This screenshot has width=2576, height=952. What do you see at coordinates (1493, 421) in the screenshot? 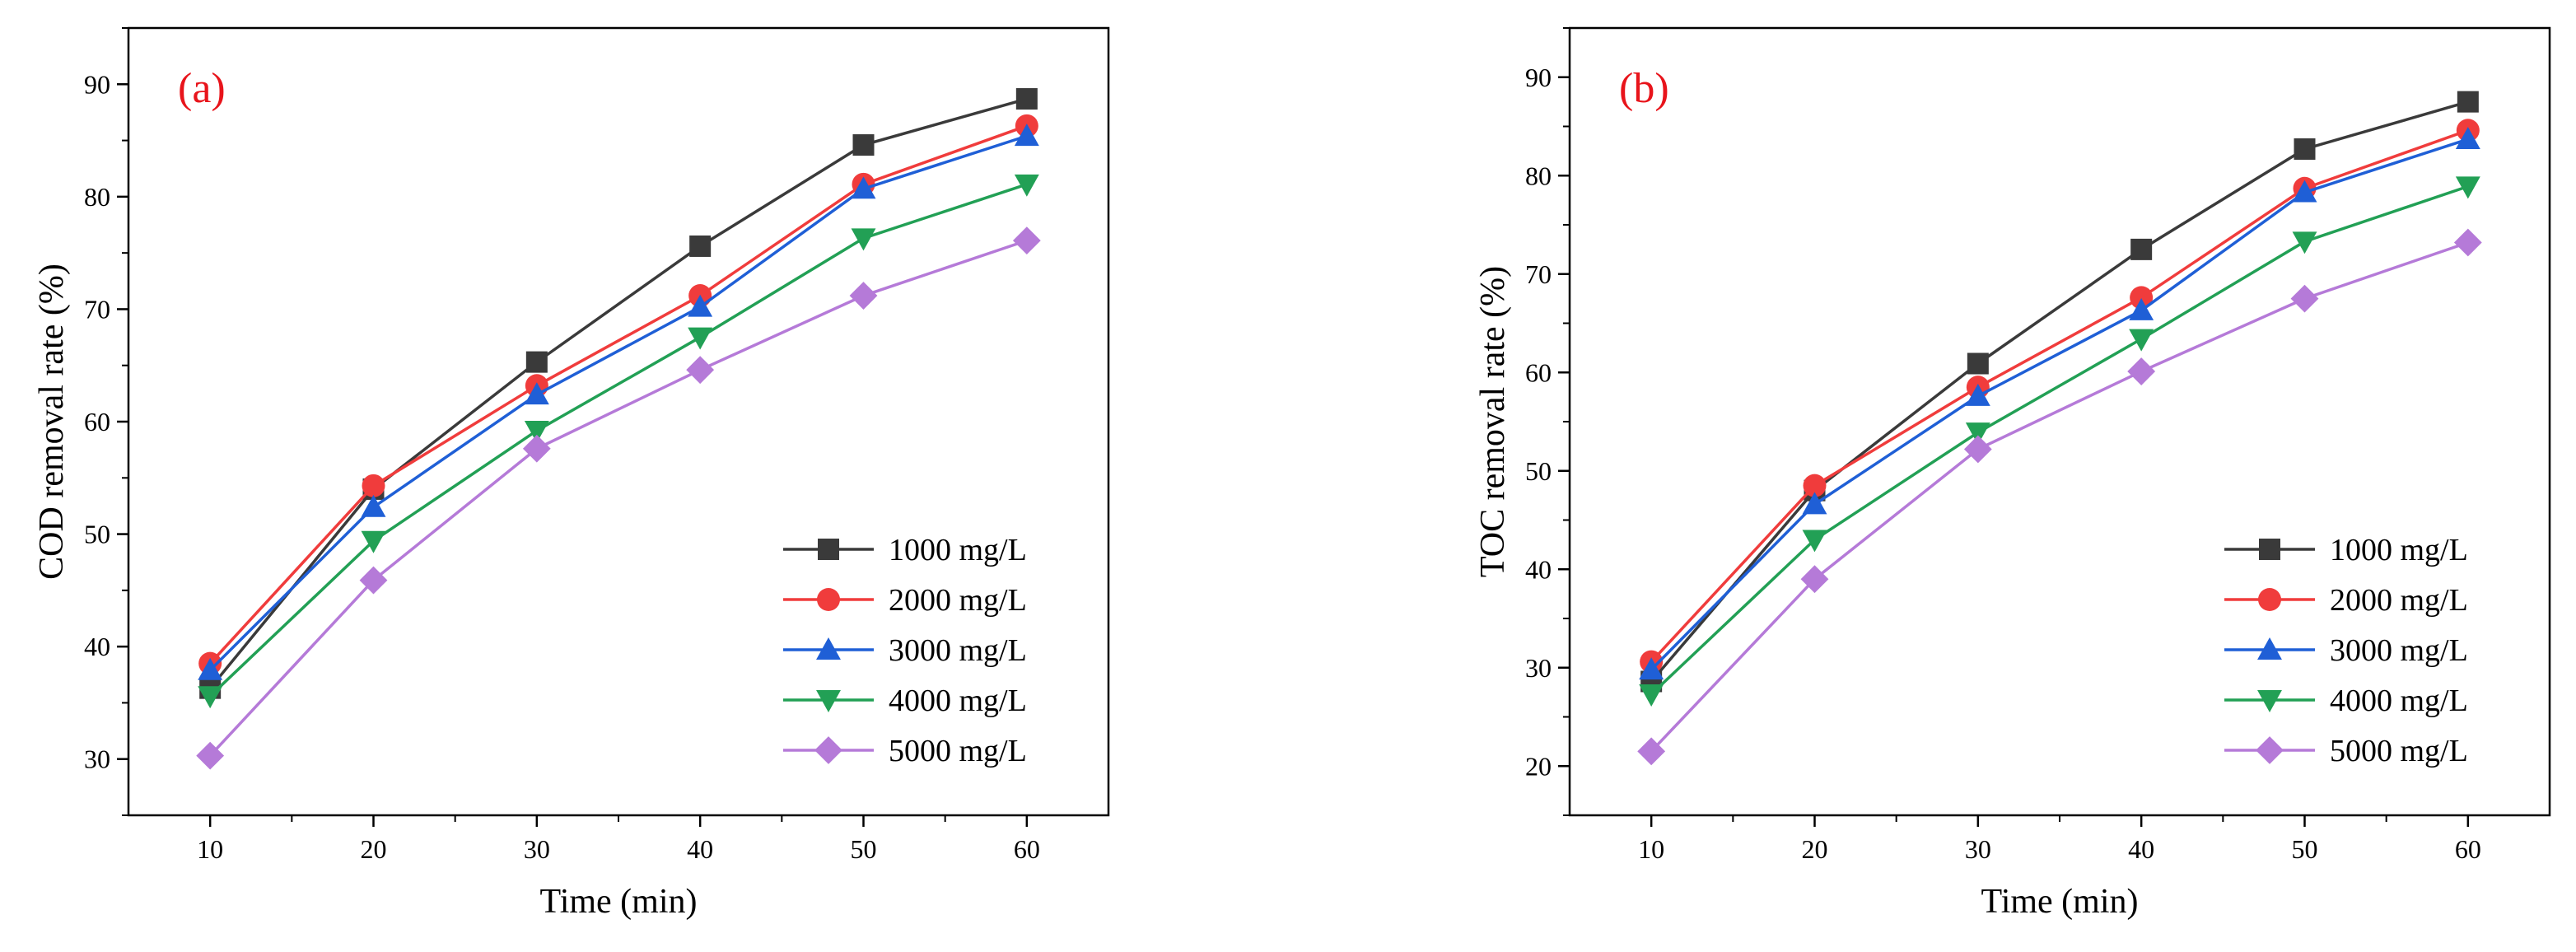
I see `y-axis-title: TOC removal rate (%)` at bounding box center [1493, 421].